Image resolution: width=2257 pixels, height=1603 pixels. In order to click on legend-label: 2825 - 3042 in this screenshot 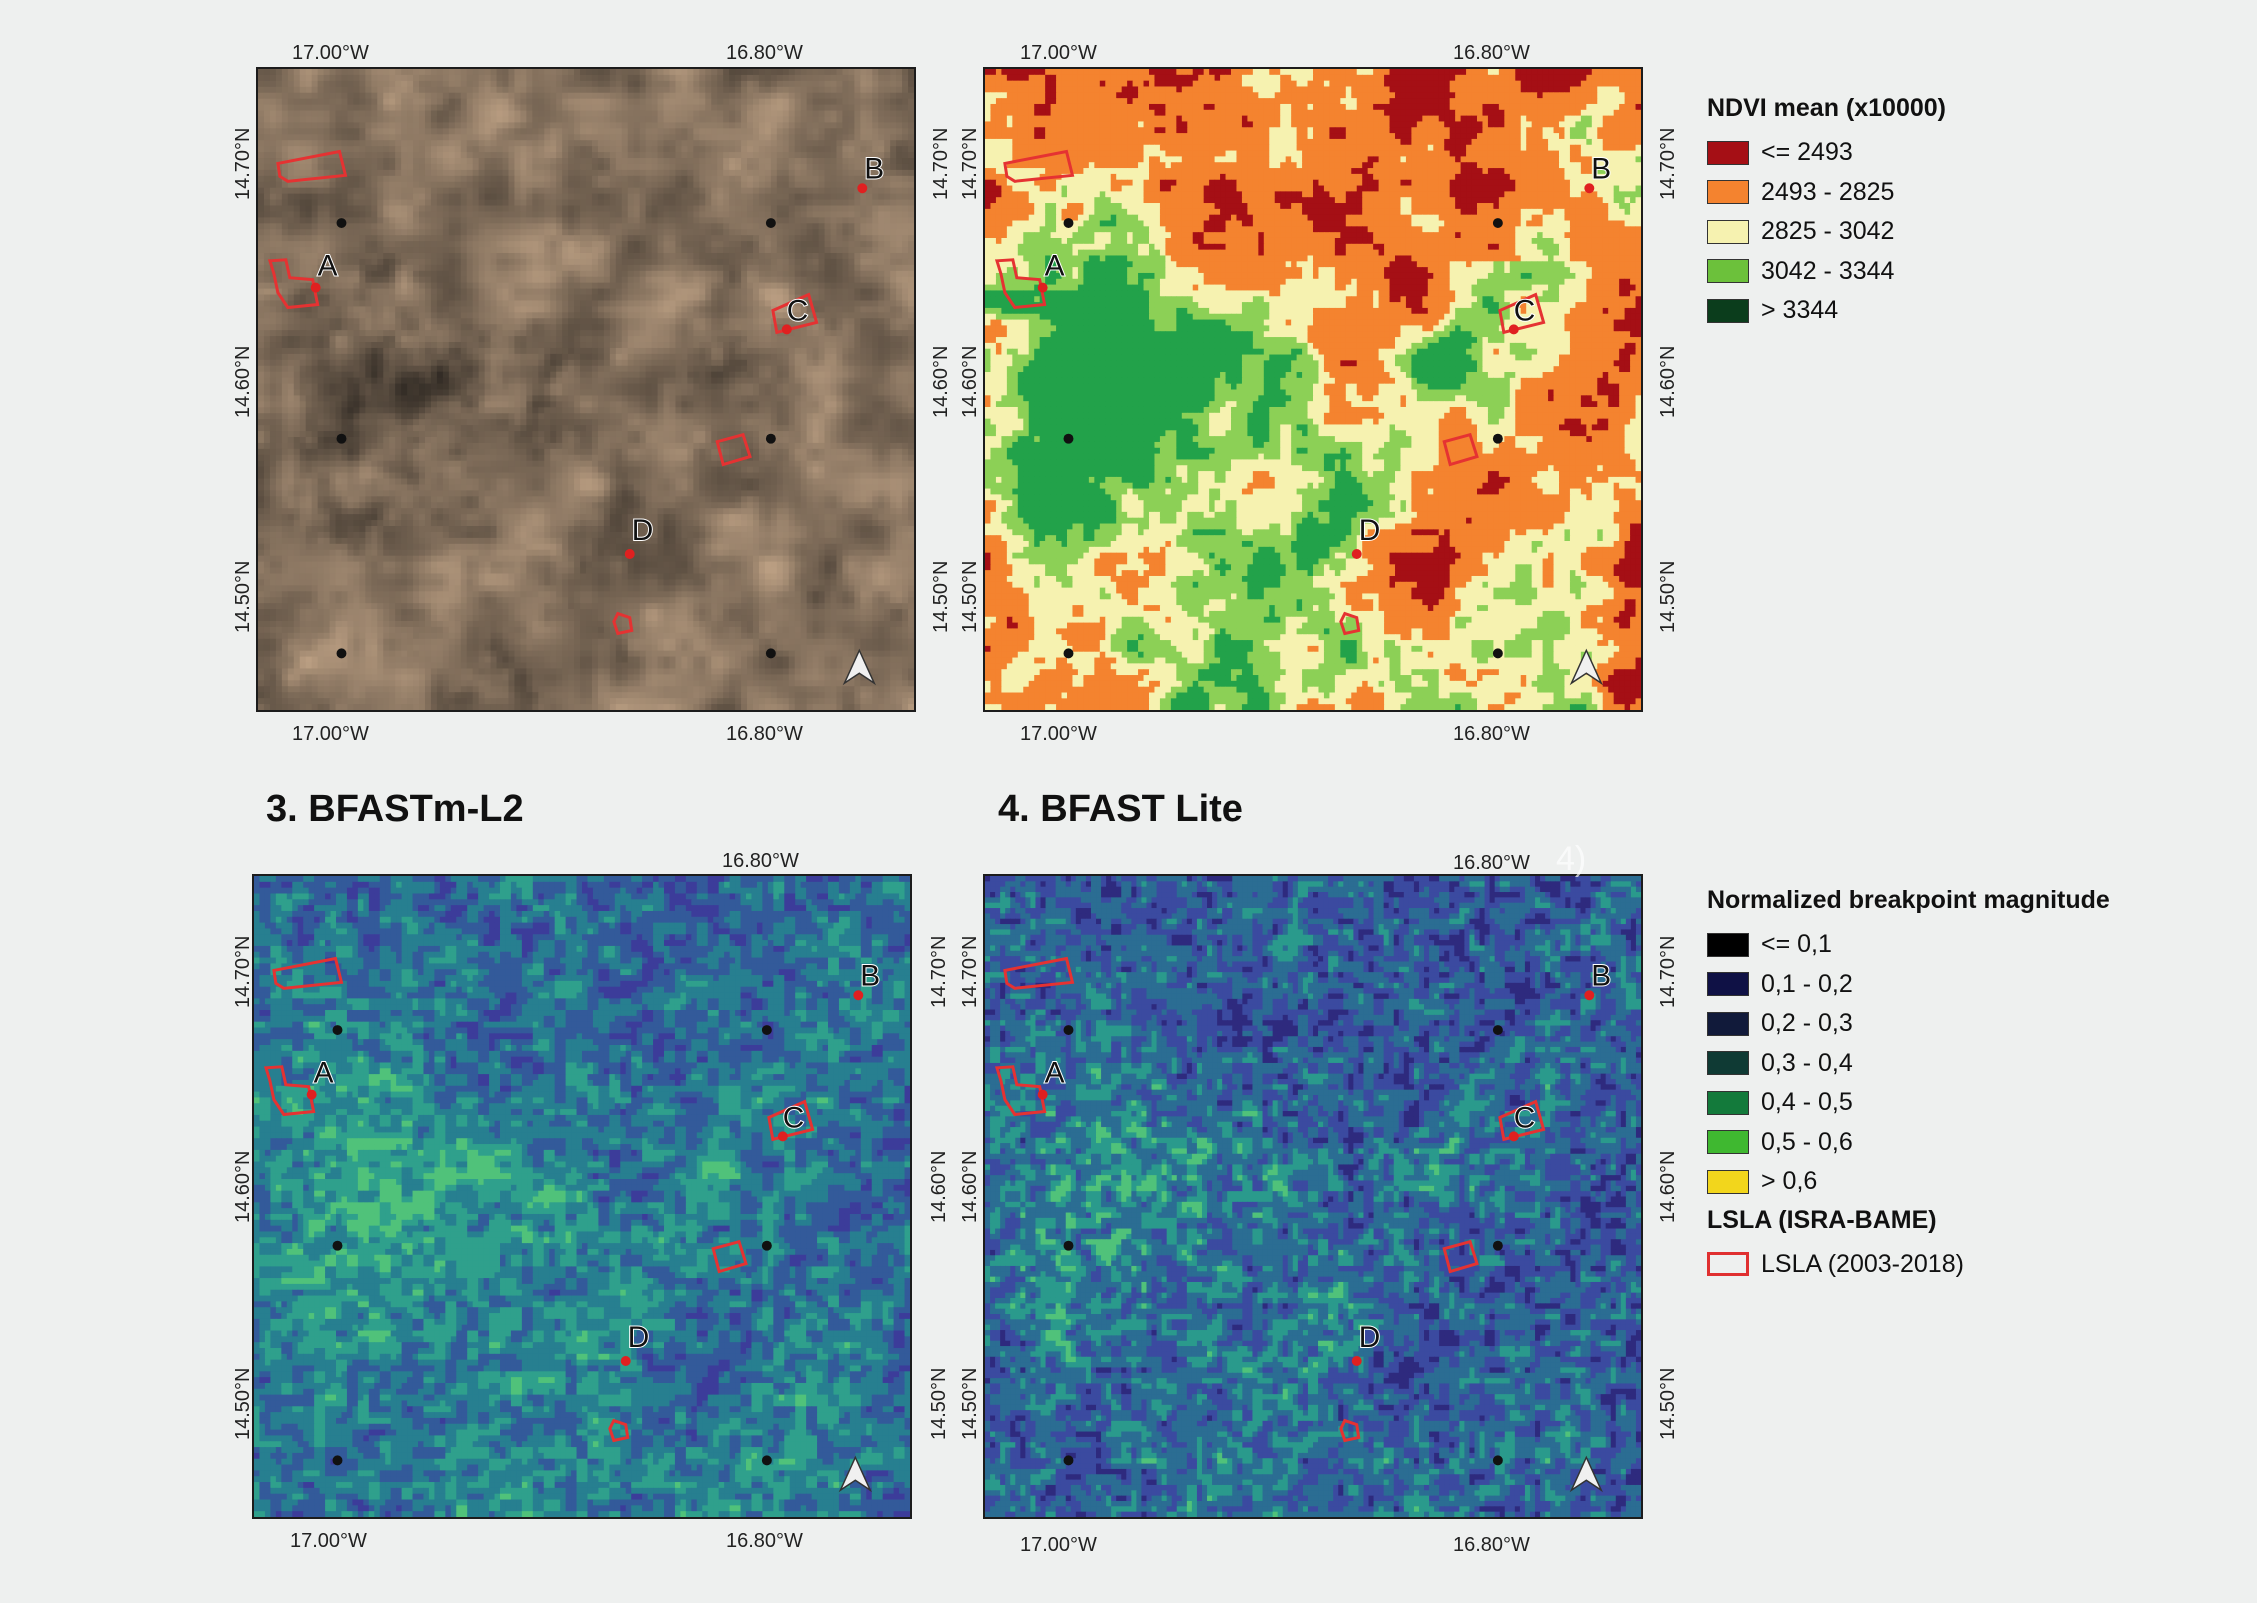, I will do `click(1827, 231)`.